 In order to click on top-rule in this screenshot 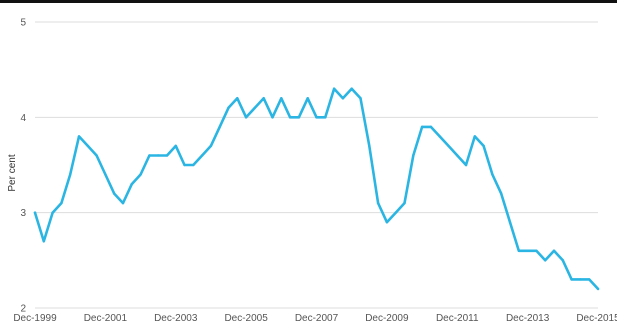, I will do `click(308, 1)`.